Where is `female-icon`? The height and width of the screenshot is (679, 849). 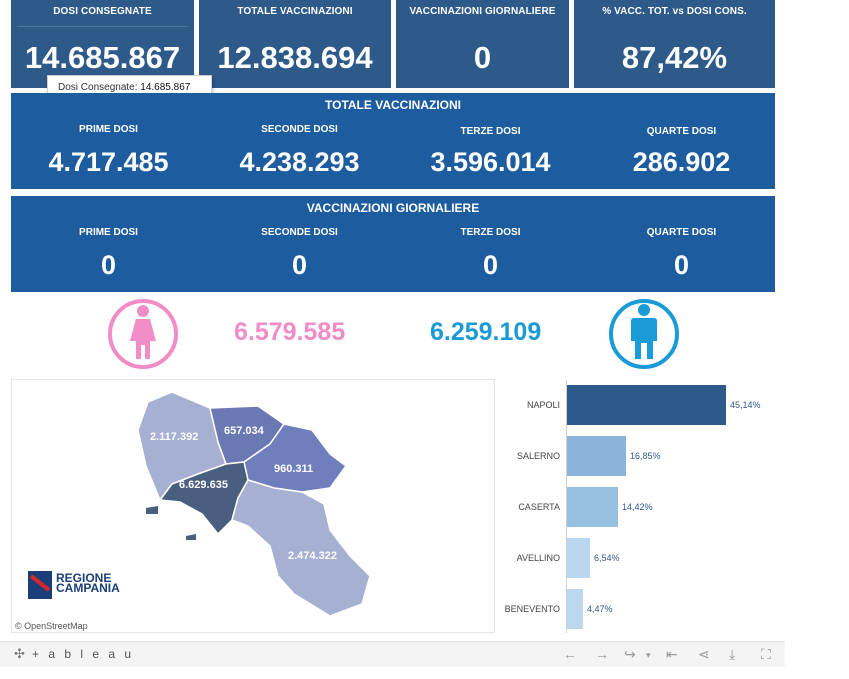
female-icon is located at coordinates (143, 334).